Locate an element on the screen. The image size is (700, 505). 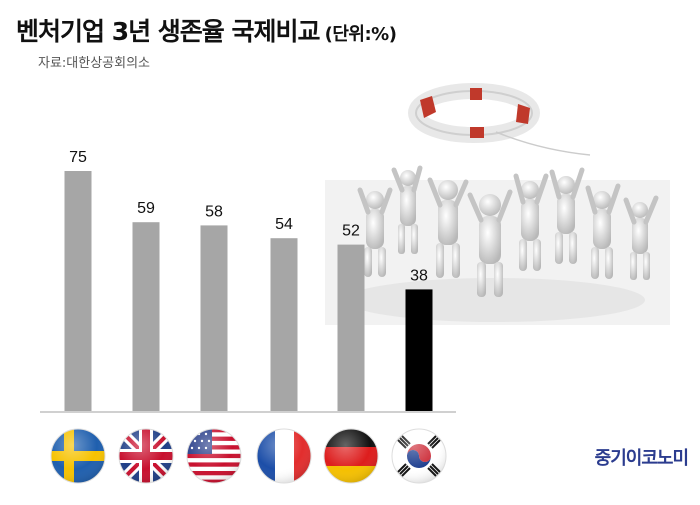
unit-label: (단위:%) is located at coordinates (360, 34).